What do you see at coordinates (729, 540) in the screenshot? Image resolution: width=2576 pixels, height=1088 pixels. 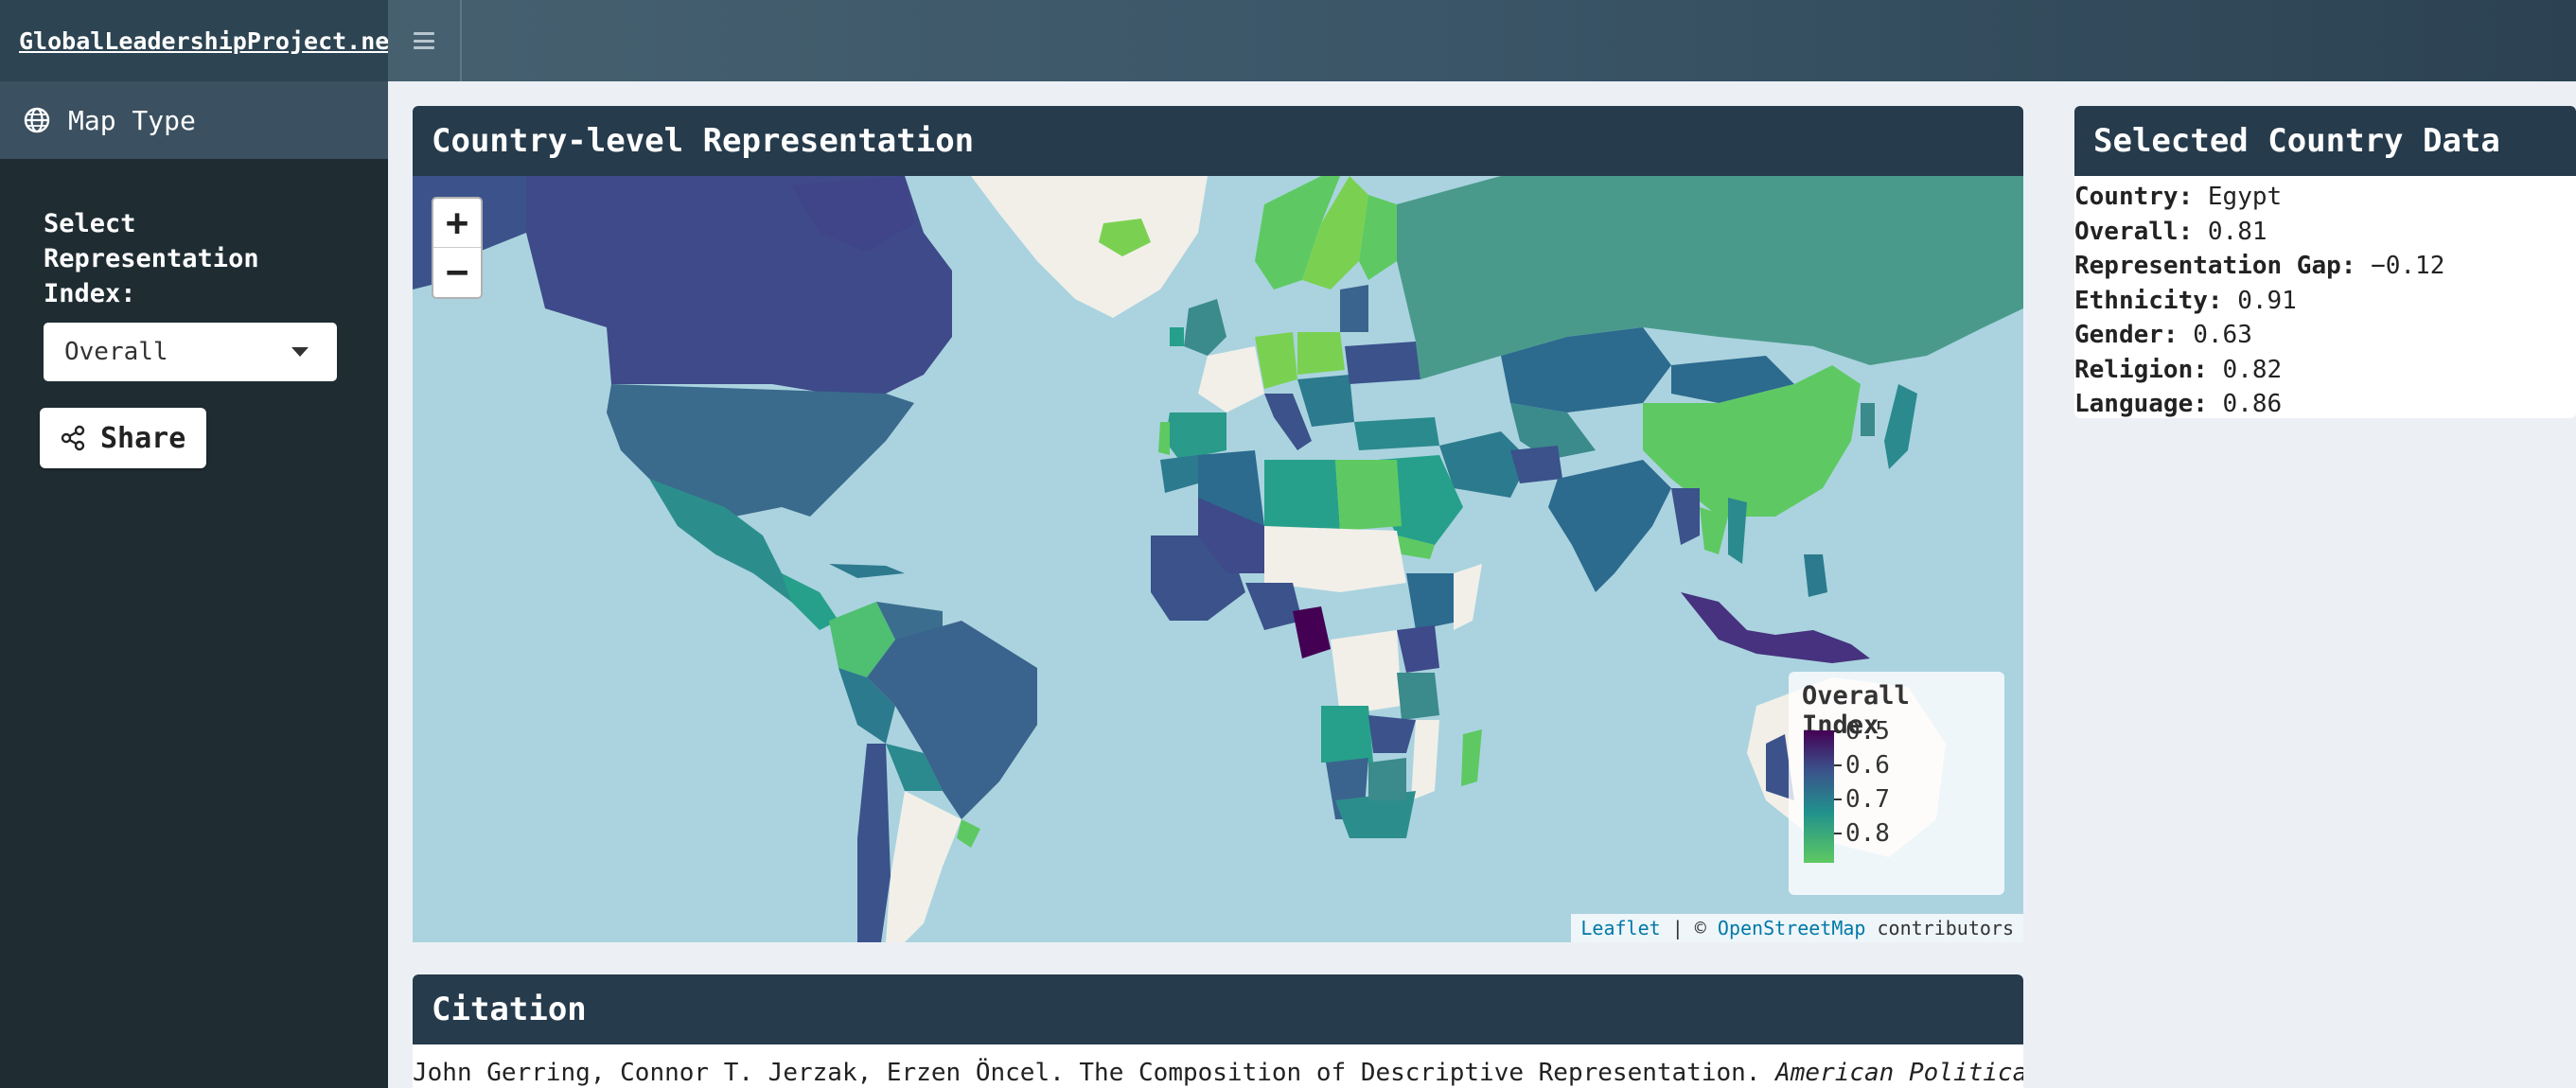 I see `country-mexico` at bounding box center [729, 540].